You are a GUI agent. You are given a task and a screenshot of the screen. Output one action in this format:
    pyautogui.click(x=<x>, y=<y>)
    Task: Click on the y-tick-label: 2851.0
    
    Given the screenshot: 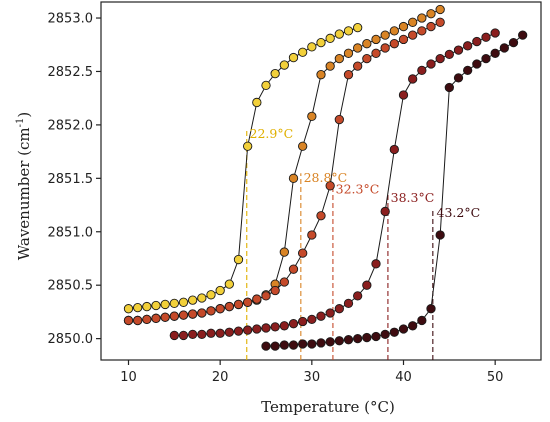 What is the action you would take?
    pyautogui.click(x=71, y=232)
    